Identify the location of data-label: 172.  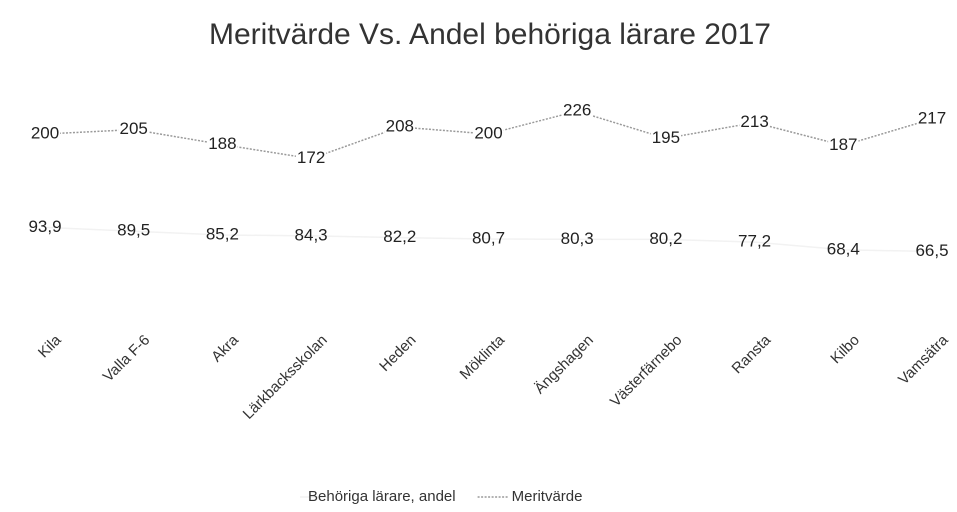
(311, 157).